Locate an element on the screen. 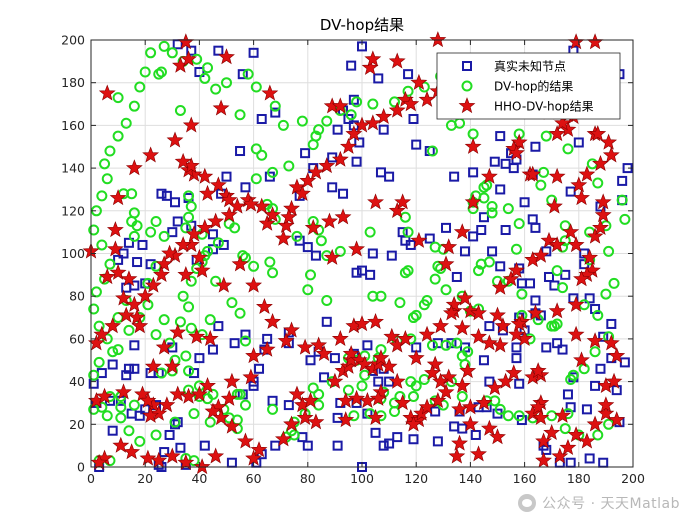  legend-label: HHO-DV-hop结果 is located at coordinates (544, 107).